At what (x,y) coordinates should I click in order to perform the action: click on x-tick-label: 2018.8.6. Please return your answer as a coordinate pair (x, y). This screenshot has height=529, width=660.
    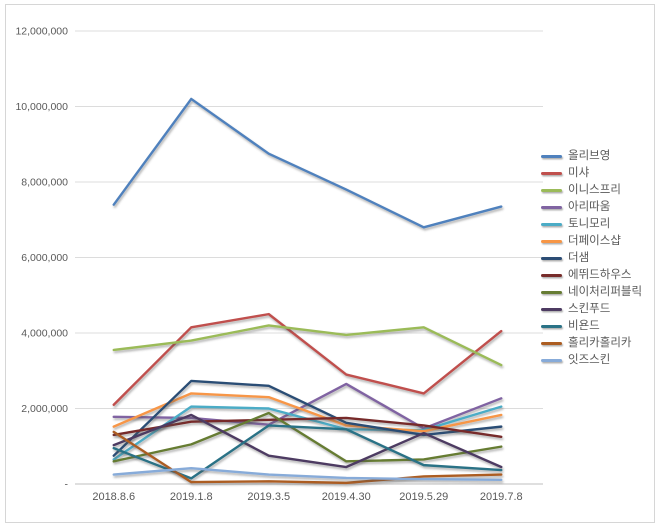
    Looking at the image, I should click on (113, 497).